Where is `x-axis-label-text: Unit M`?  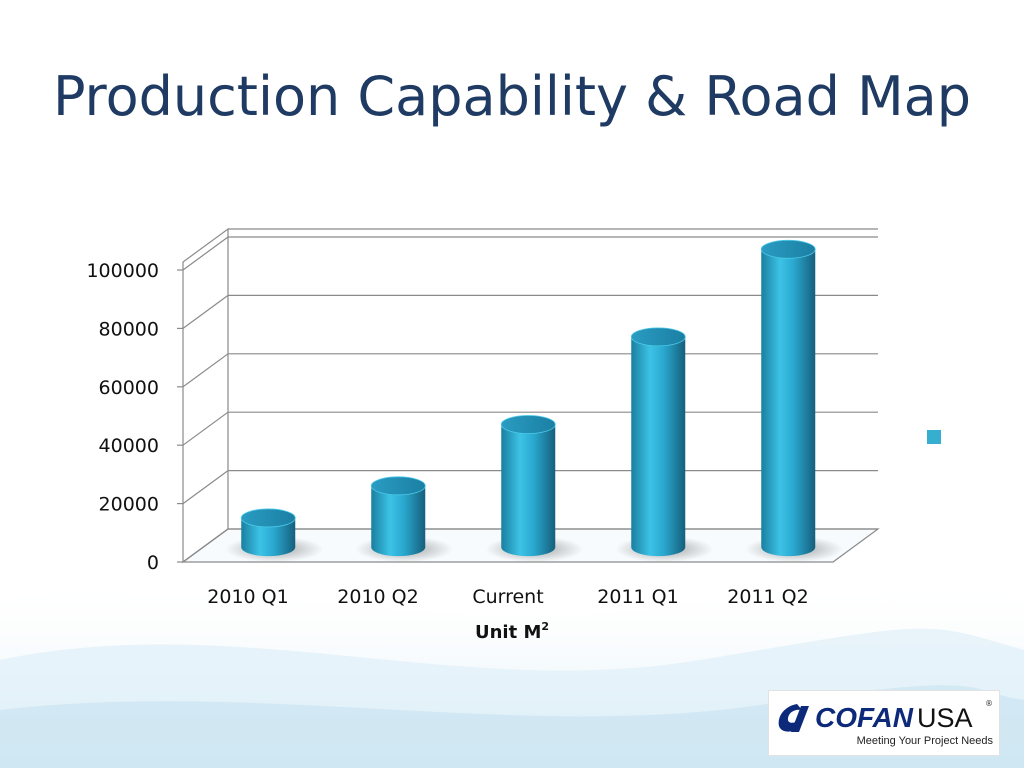 x-axis-label-text: Unit M is located at coordinates (508, 632).